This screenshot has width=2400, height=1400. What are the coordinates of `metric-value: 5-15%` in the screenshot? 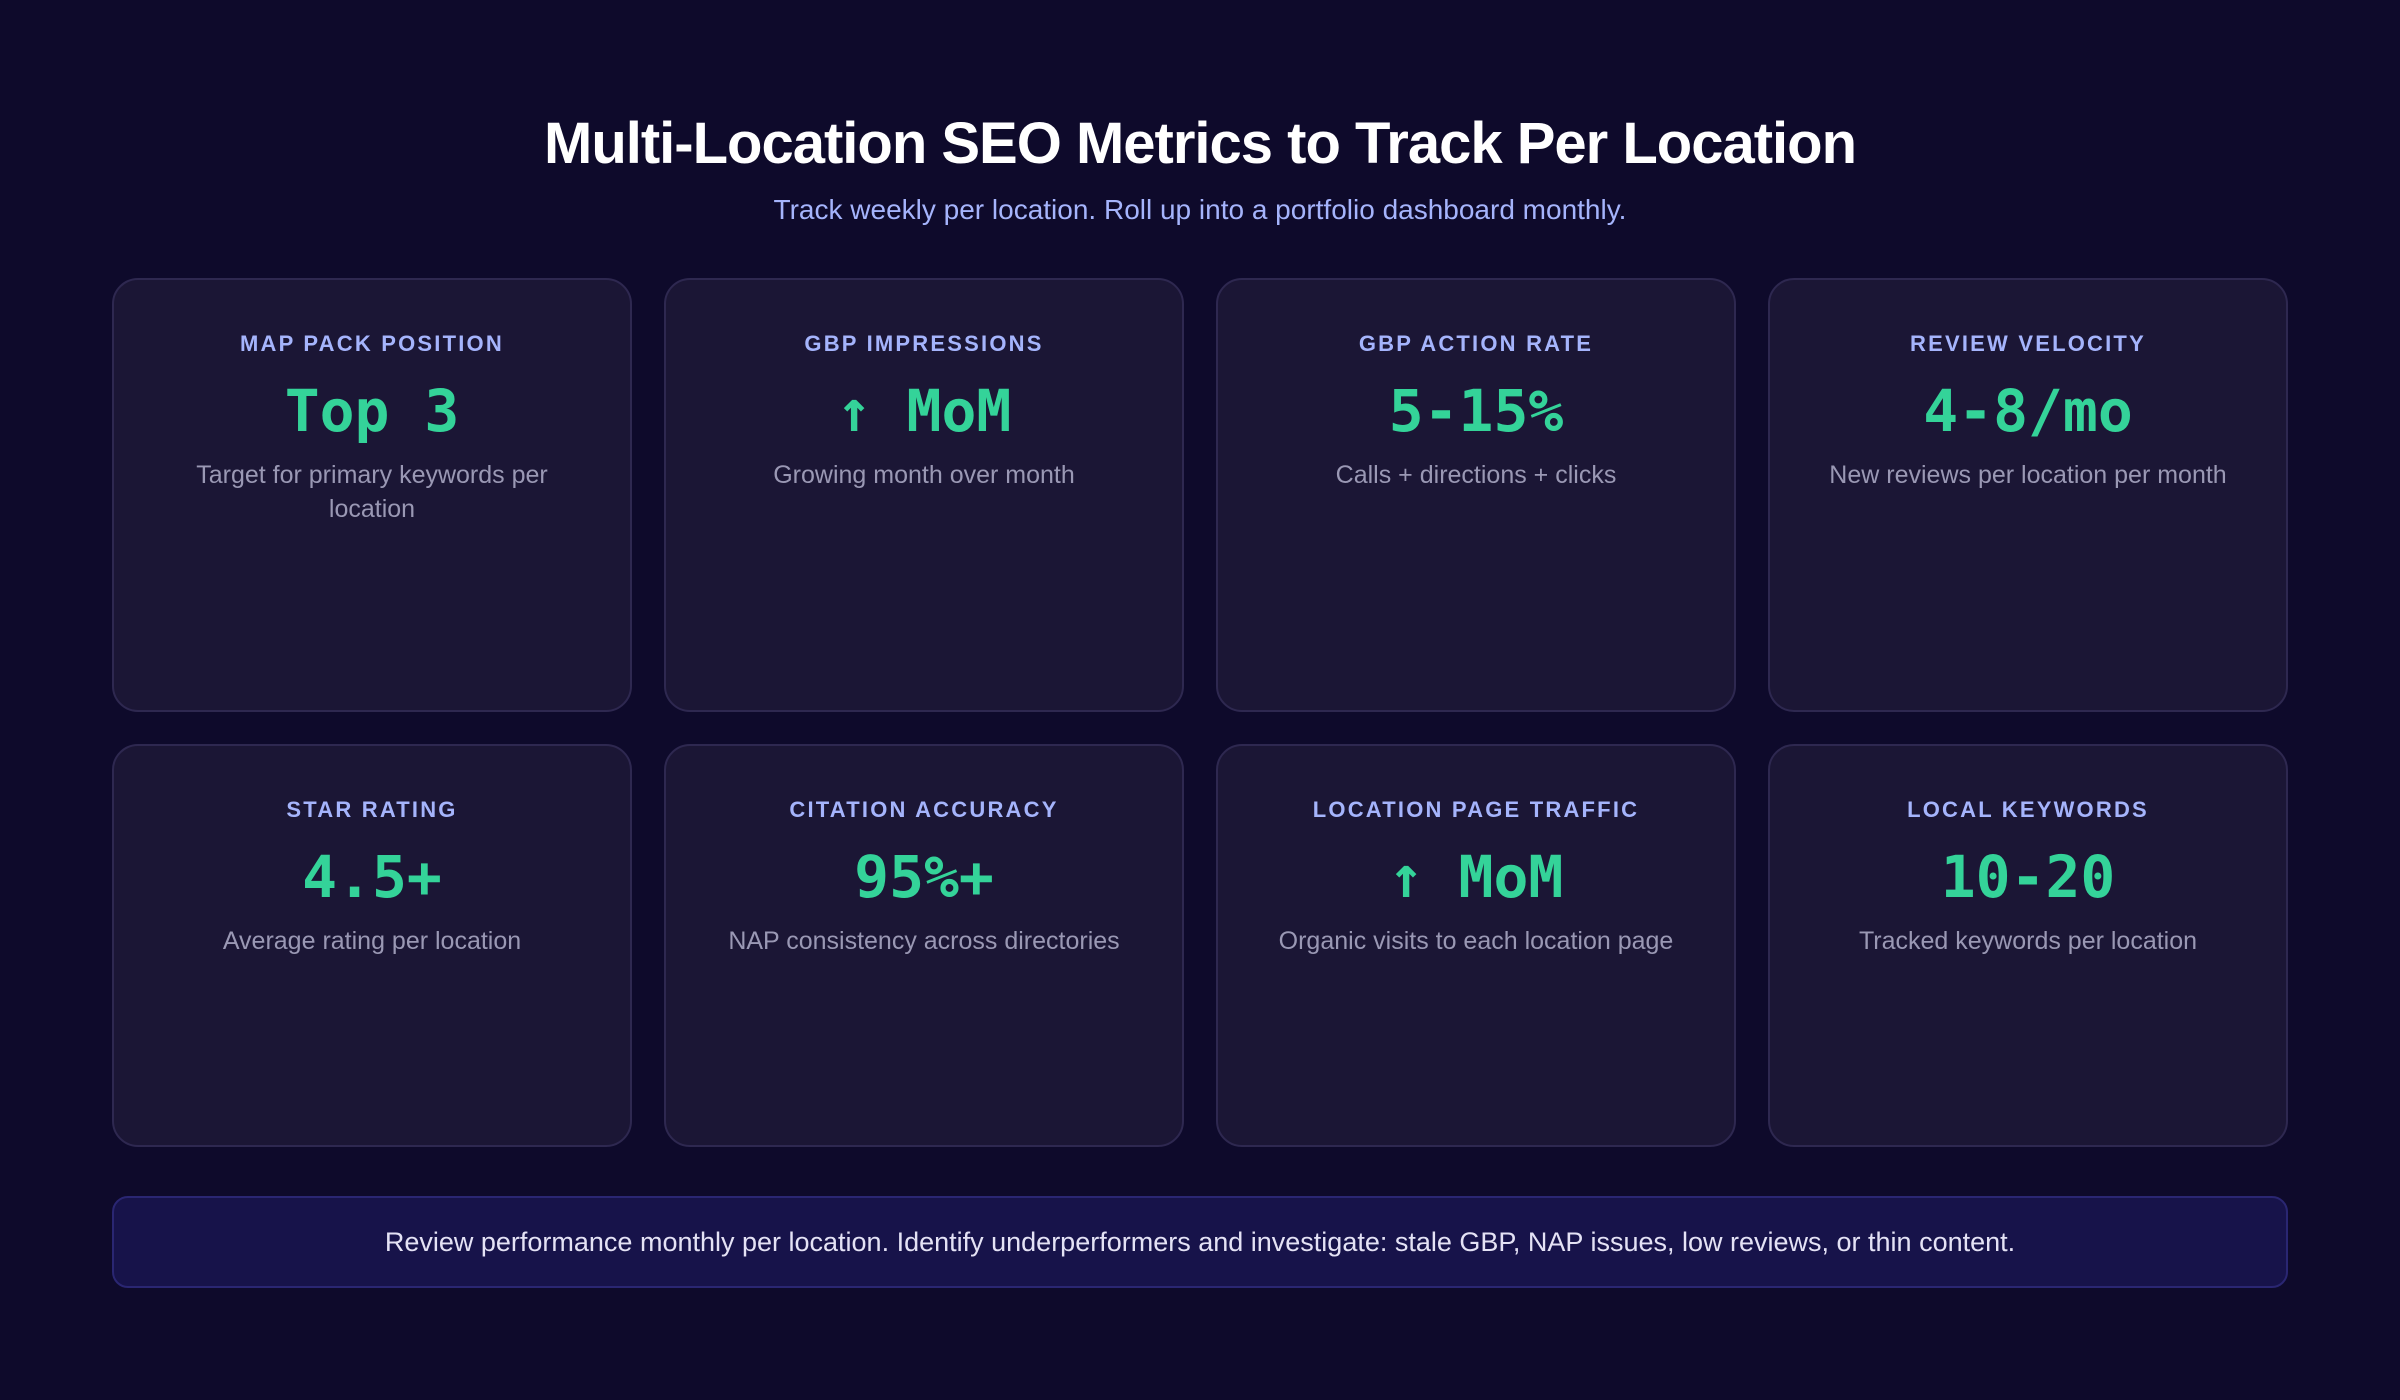 It's located at (1476, 411).